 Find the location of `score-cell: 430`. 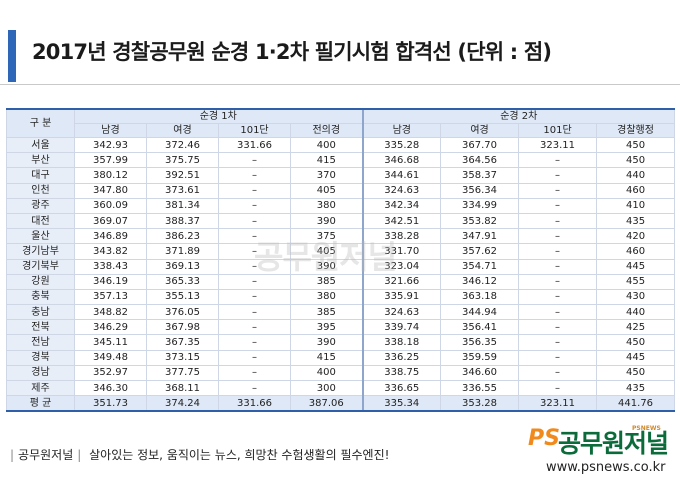

score-cell: 430 is located at coordinates (636, 297).